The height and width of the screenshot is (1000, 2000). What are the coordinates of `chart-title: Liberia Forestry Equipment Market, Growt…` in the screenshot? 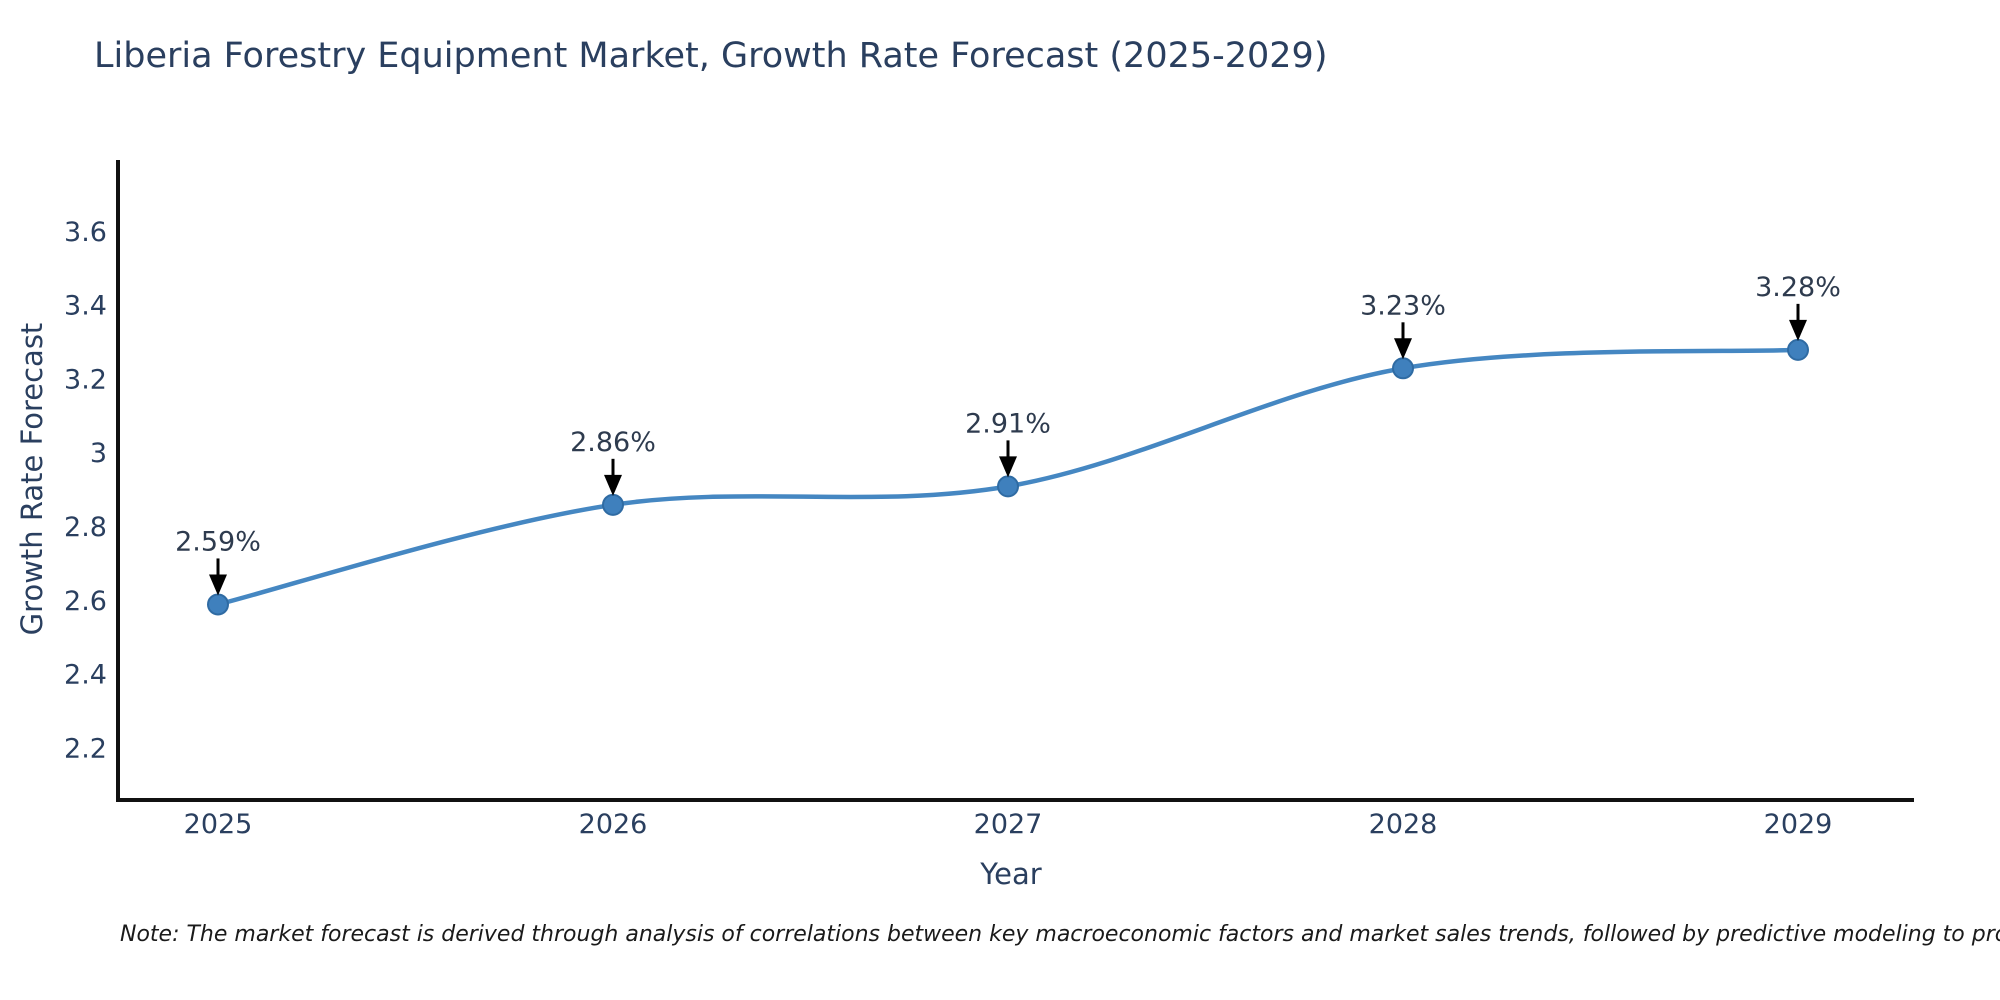 It's located at (711, 56).